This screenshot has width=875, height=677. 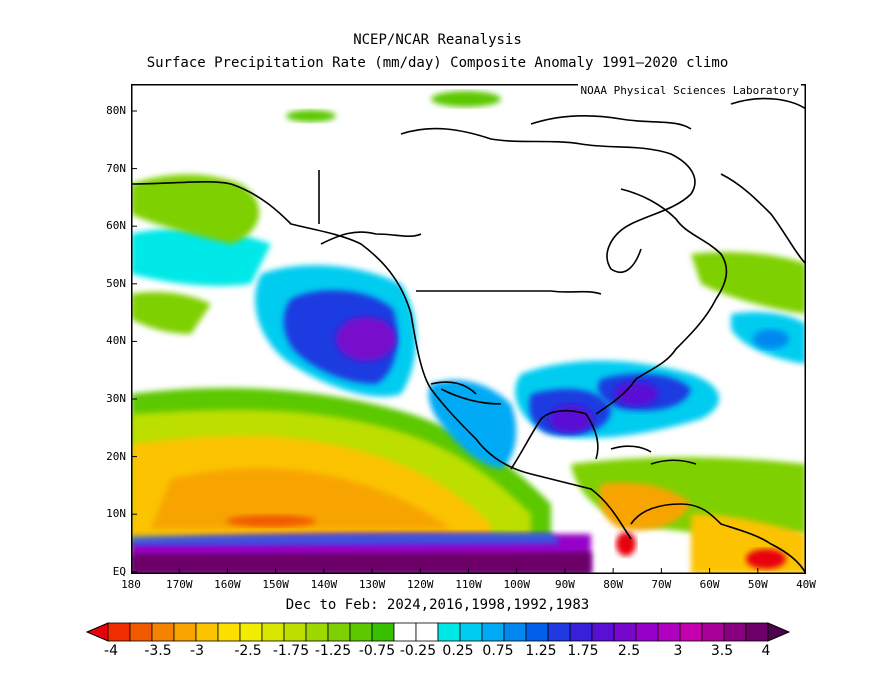 I want to click on colorbar-label: -2.5, so click(x=248, y=651).